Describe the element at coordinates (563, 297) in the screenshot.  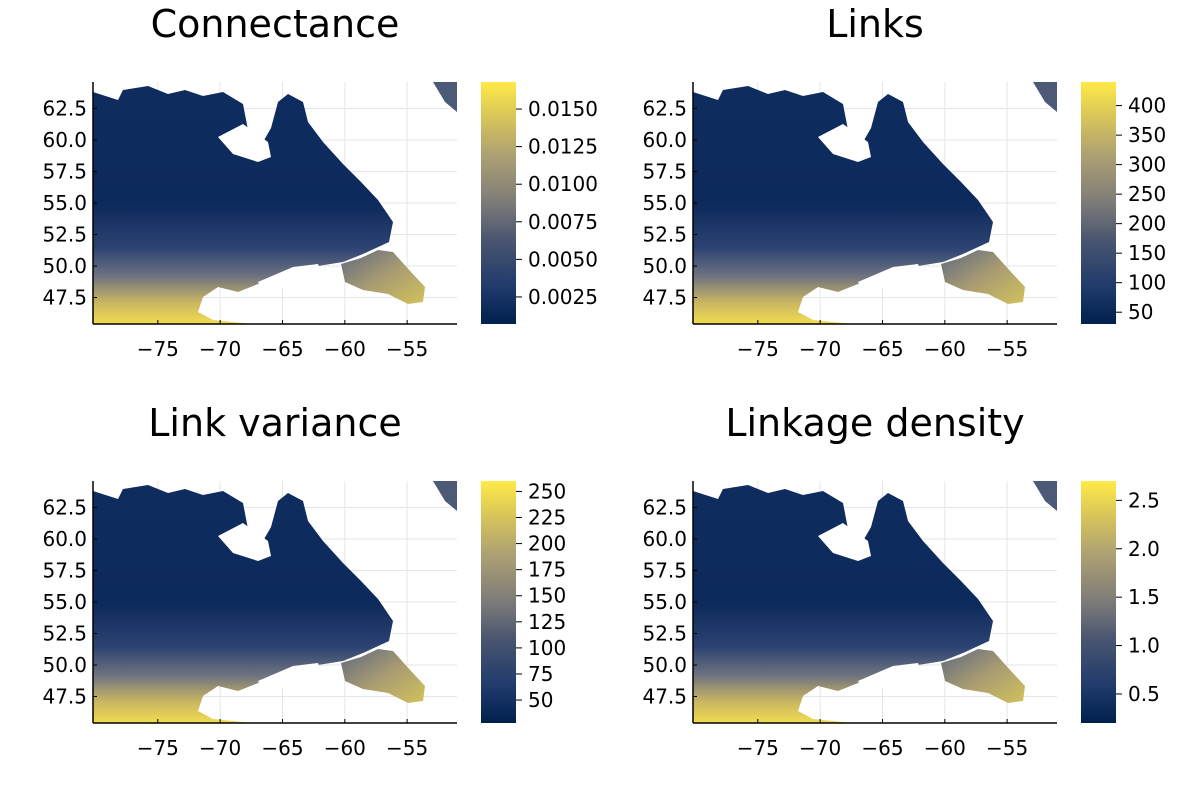
I see `colorbar-tick-label: 0.0025` at that location.